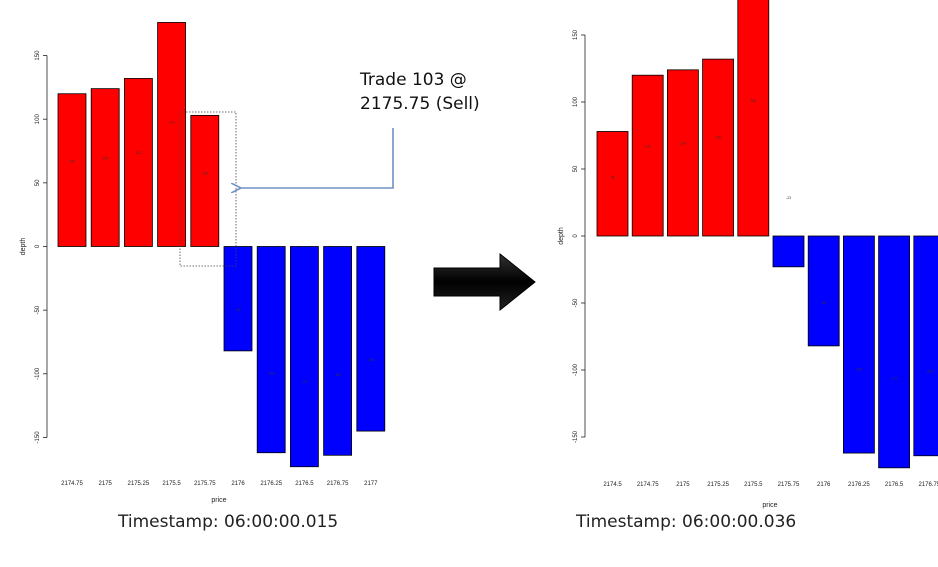 Image resolution: width=938 pixels, height=567 pixels. Describe the element at coordinates (413, 80) in the screenshot. I see `trade-annotation-line-1: Trade 103 @` at that location.